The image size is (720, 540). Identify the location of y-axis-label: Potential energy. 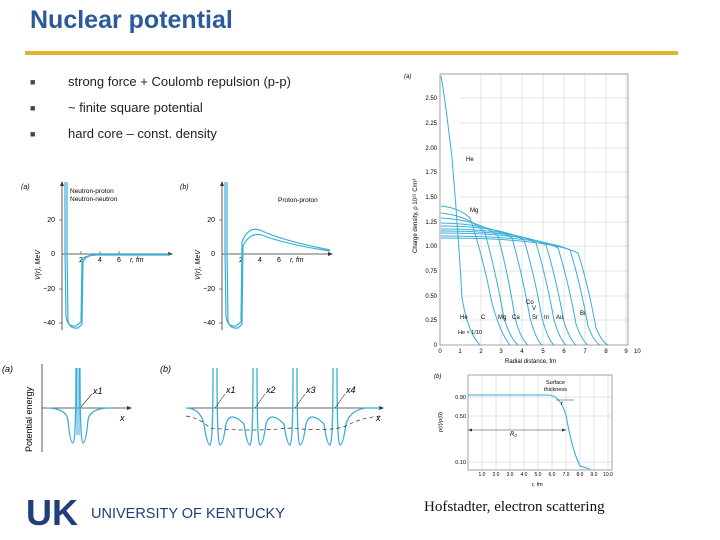
(29, 419).